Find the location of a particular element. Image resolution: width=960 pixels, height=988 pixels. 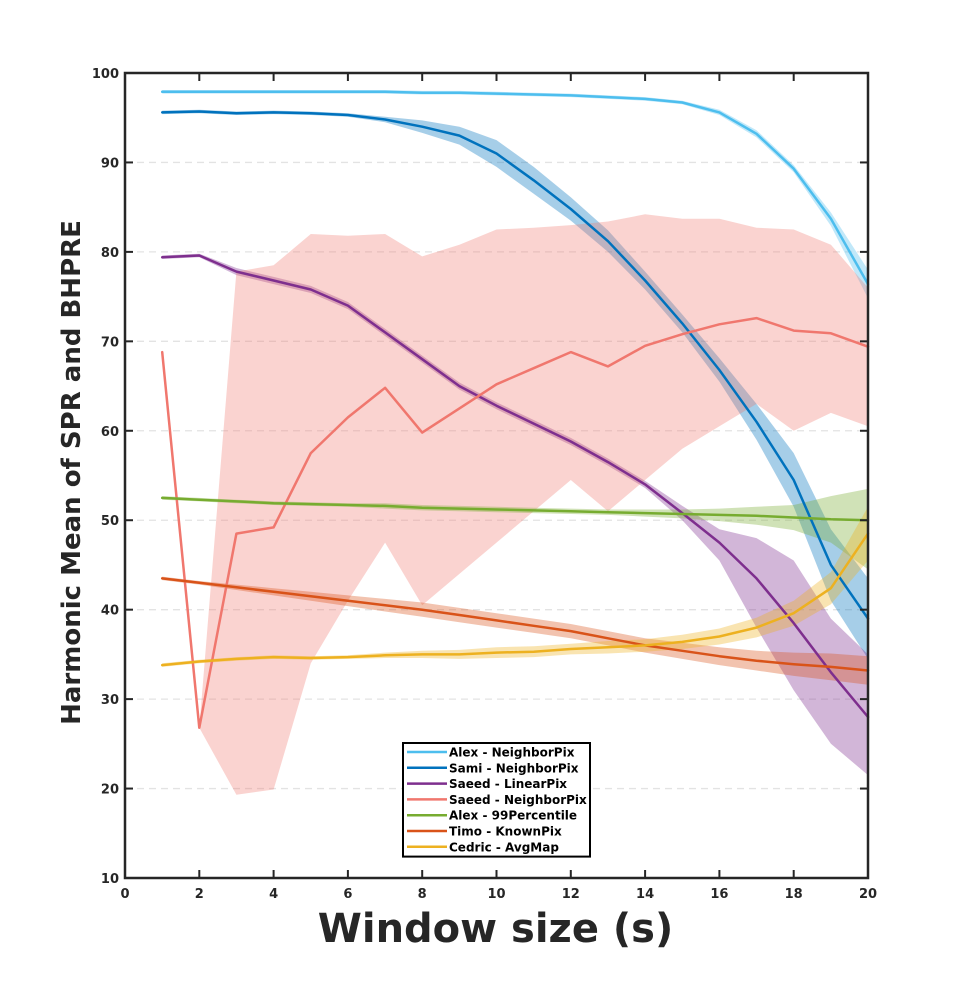

x-tick-label: 4 is located at coordinates (273, 894).